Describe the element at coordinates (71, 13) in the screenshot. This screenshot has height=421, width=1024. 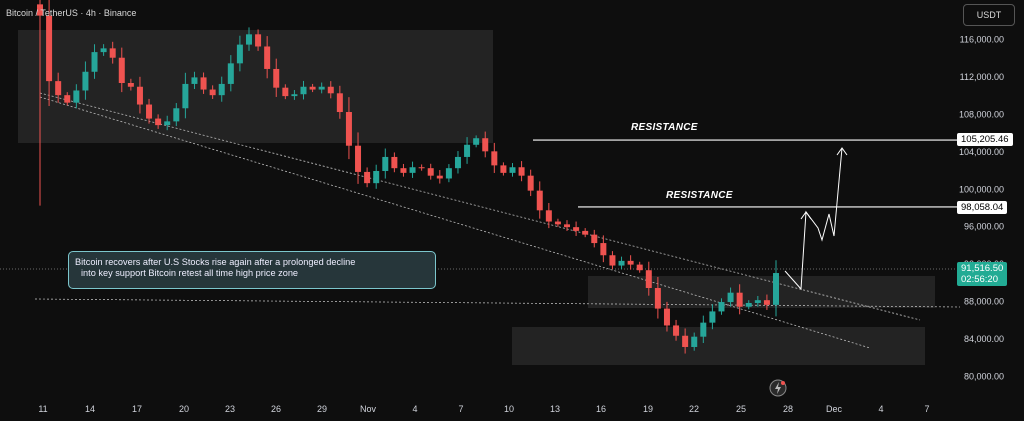
I see `symbol-title: Bitcoin / TetherUS · 4h · Binance` at that location.